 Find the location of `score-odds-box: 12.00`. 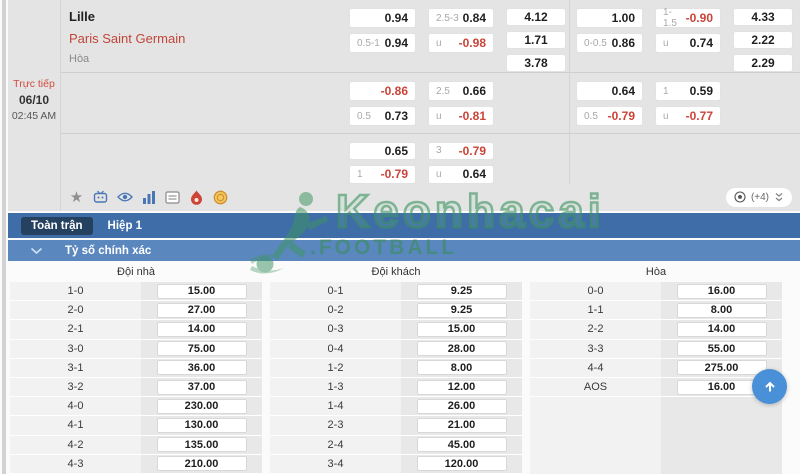

score-odds-box: 12.00 is located at coordinates (461, 387).